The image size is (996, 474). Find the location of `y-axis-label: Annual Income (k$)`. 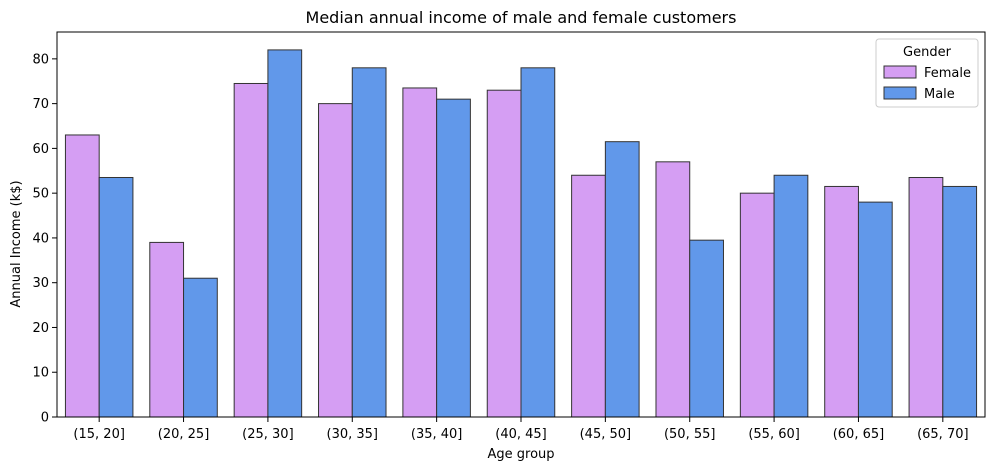

y-axis-label: Annual Income (k$) is located at coordinates (16, 243).